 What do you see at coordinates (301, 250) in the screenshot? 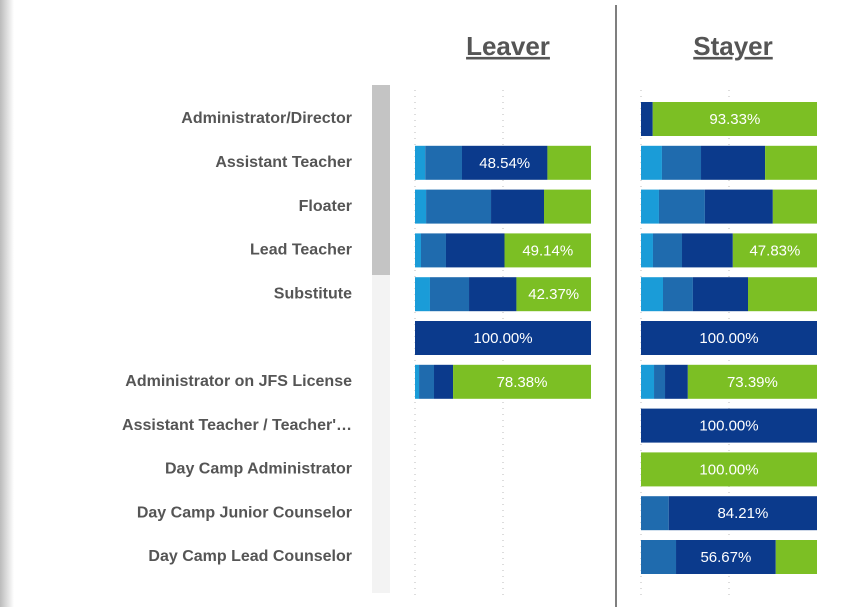
I see `row-label: Lead Teacher` at bounding box center [301, 250].